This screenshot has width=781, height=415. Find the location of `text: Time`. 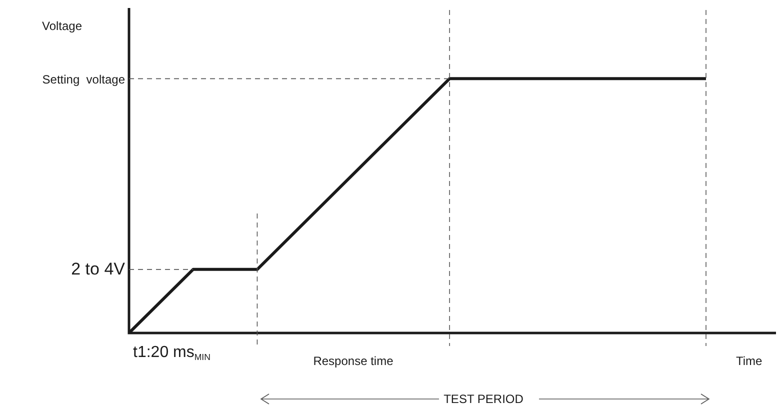

text: Time is located at coordinates (749, 361).